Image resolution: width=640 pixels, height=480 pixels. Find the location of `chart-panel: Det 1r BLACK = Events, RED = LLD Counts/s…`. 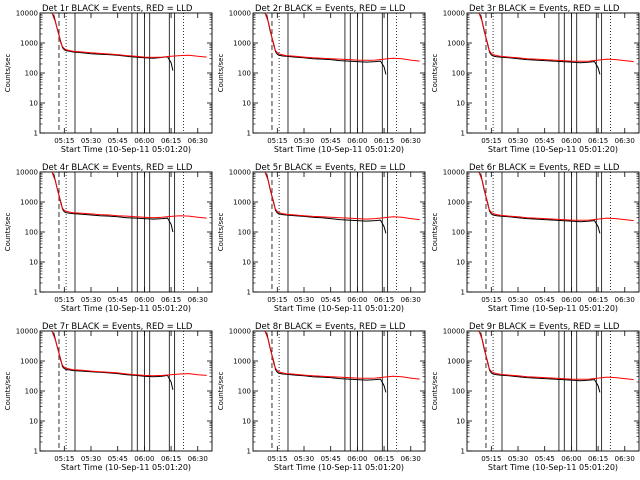

chart-panel: Det 1r BLACK = Events, RED = LLD Counts/s… is located at coordinates (108, 79).